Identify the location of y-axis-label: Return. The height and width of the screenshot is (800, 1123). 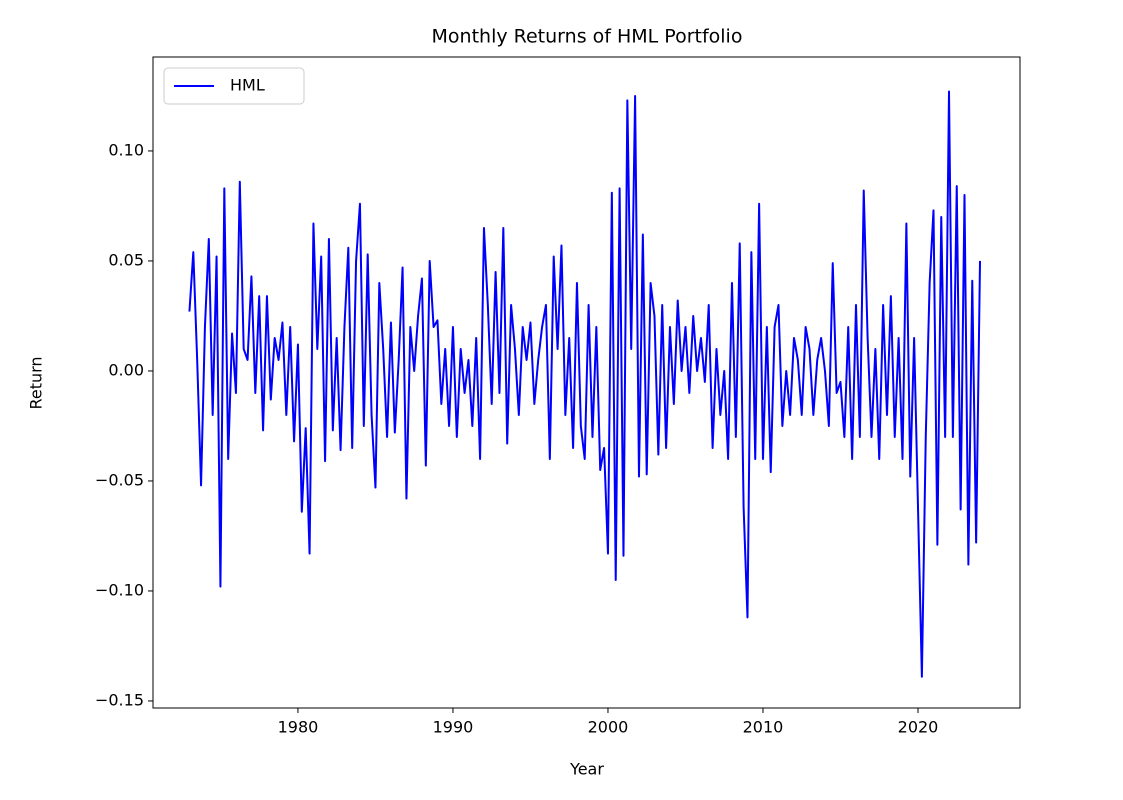
(36, 382).